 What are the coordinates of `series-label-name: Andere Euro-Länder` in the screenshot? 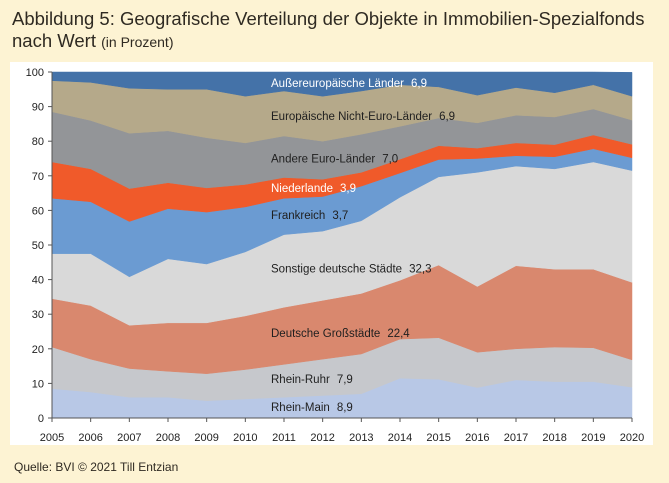 It's located at (323, 160).